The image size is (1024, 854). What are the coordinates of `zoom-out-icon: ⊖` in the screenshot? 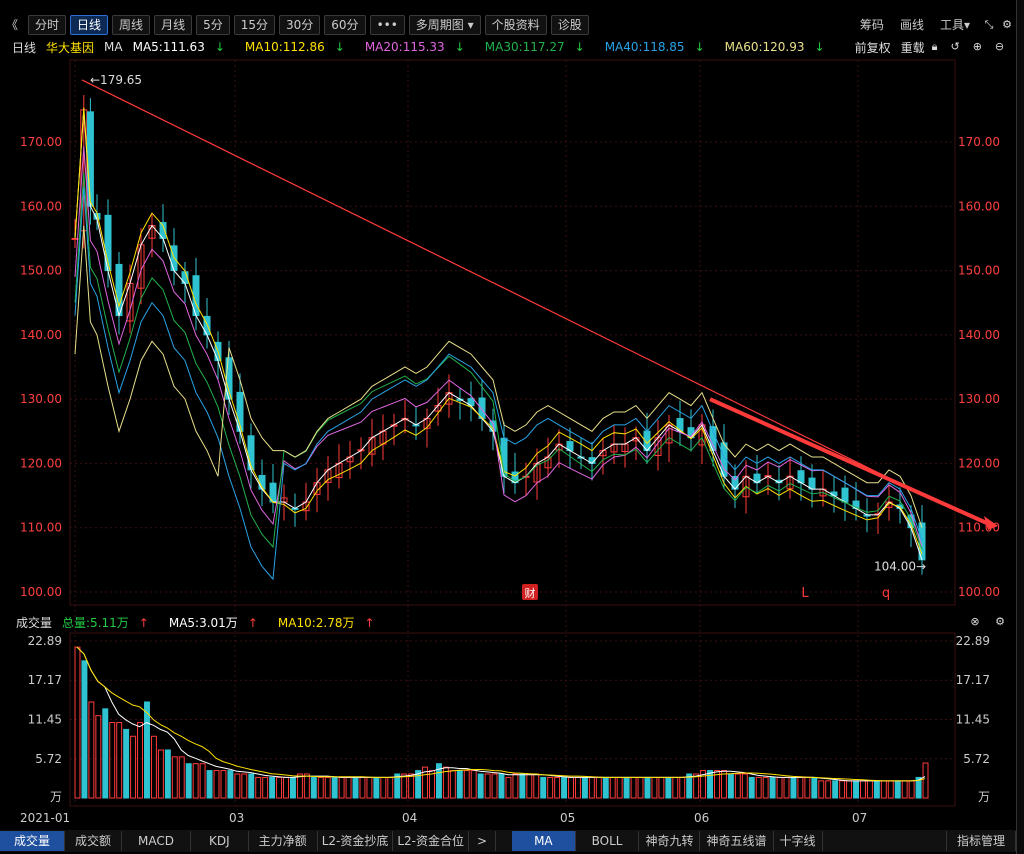 It's located at (999, 46).